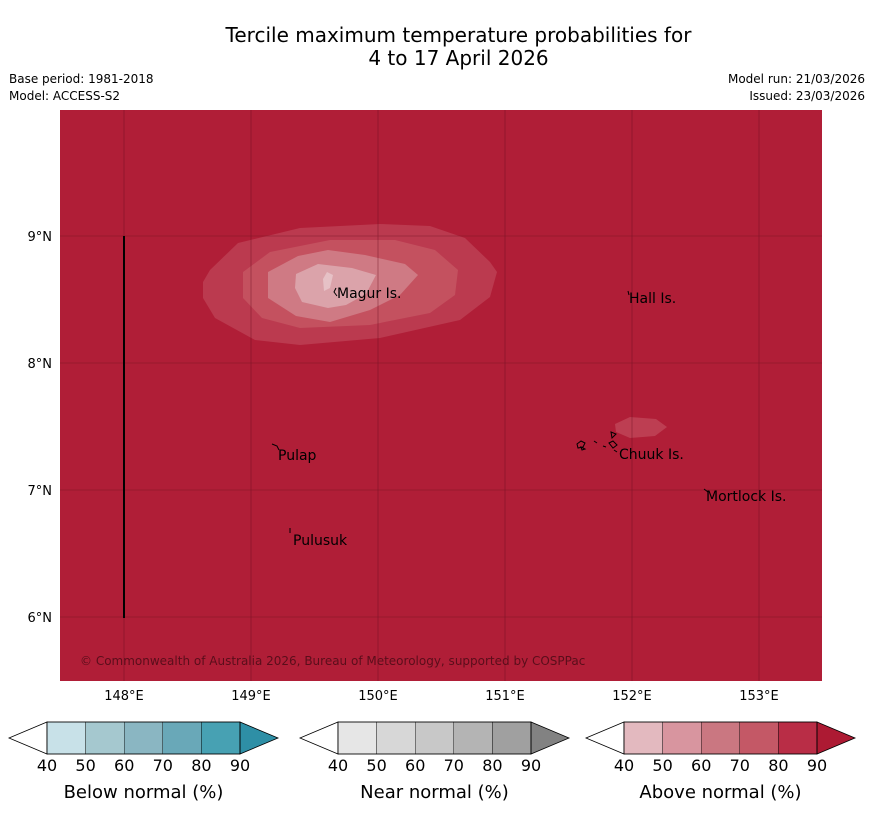 The image size is (873, 816). I want to click on lon-label: 149°E, so click(251, 696).